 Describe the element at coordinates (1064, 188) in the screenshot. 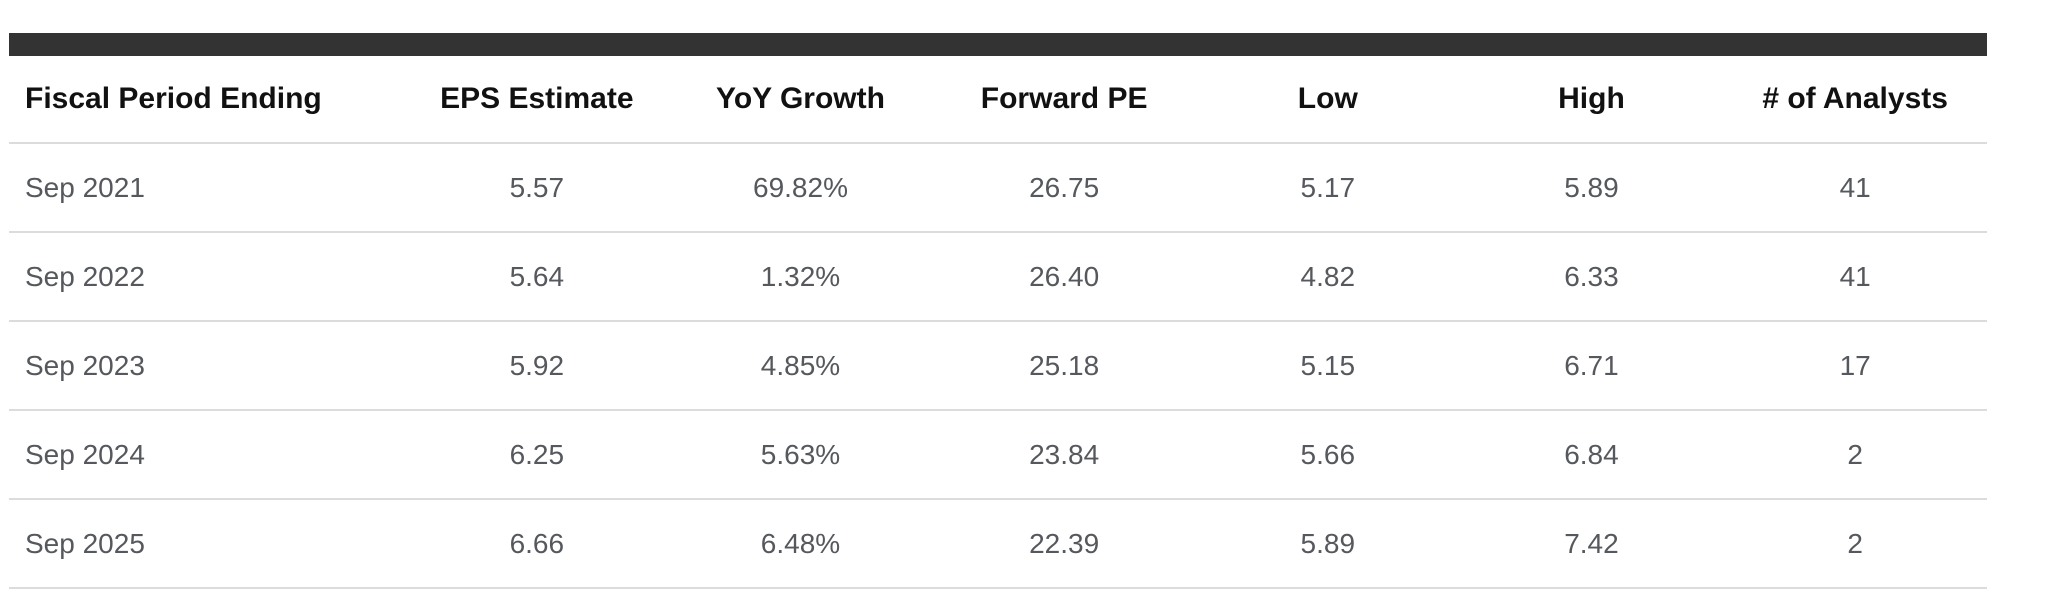

I see `forward-pe-cell: 26.75` at that location.